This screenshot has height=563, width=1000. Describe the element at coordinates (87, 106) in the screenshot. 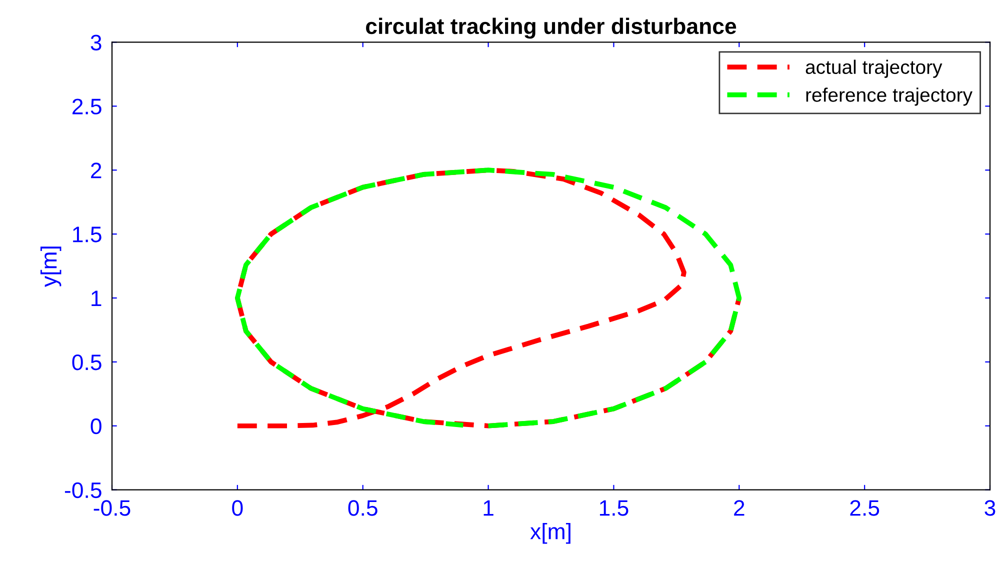

I see `y-tick-label: 2.5` at that location.